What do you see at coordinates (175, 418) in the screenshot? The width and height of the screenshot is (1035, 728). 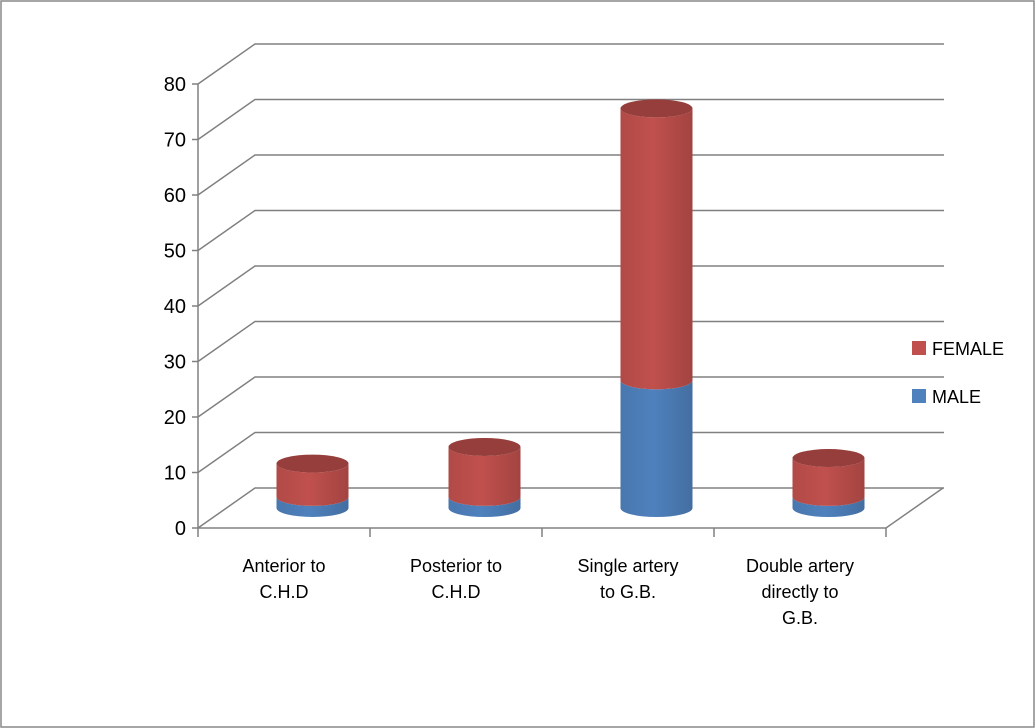 I see `y-tick-label: 20` at bounding box center [175, 418].